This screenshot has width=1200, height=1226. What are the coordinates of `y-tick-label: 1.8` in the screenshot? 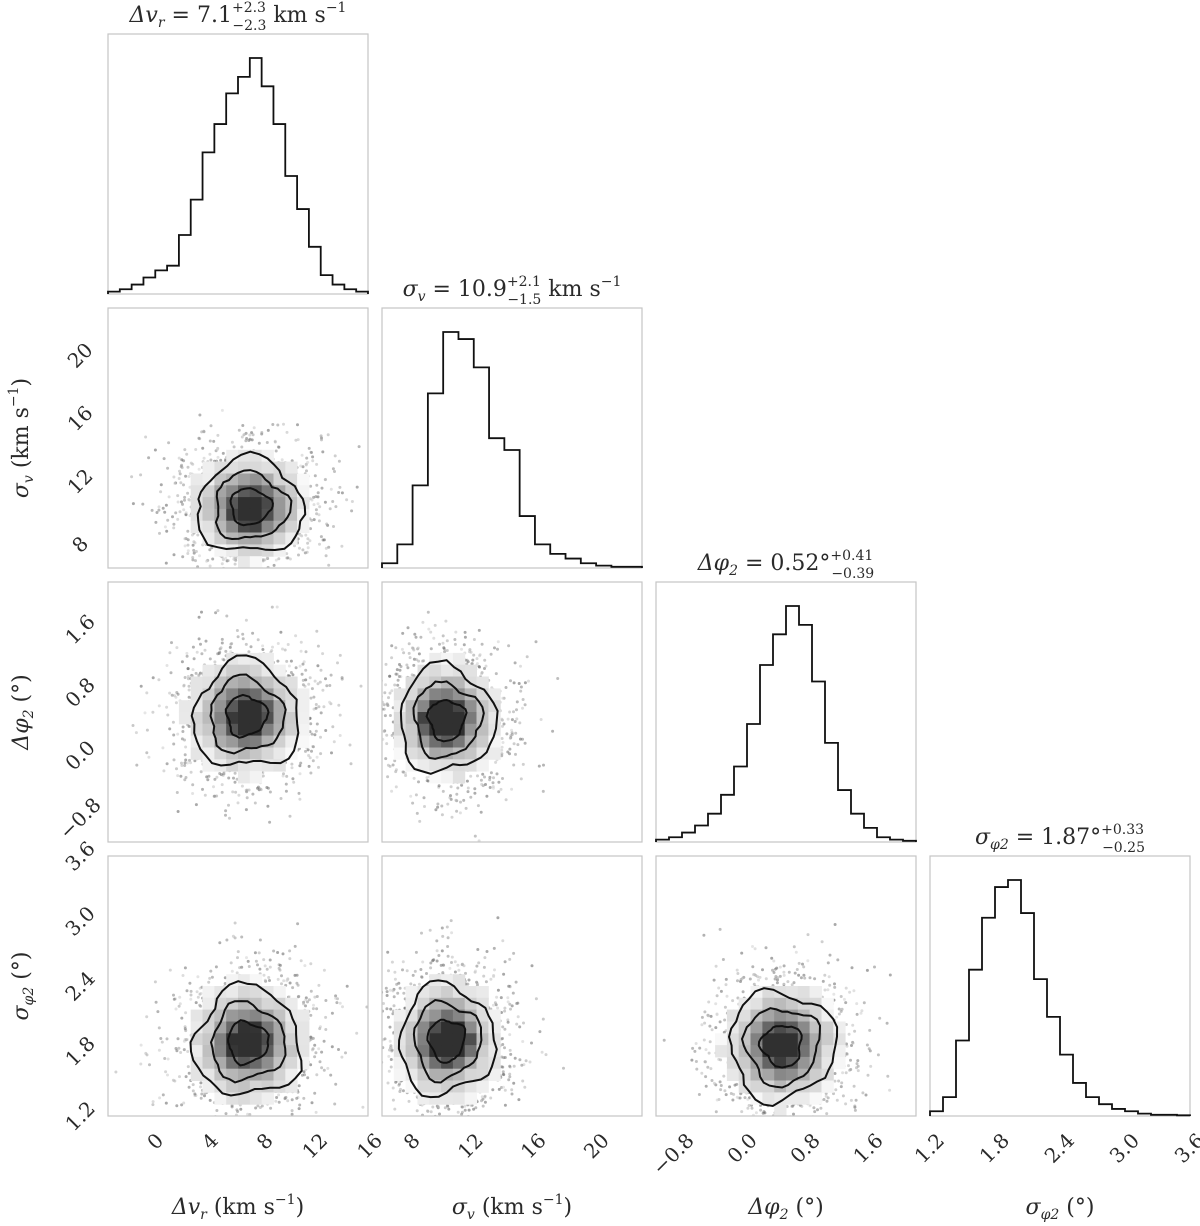 It's located at (79, 1050).